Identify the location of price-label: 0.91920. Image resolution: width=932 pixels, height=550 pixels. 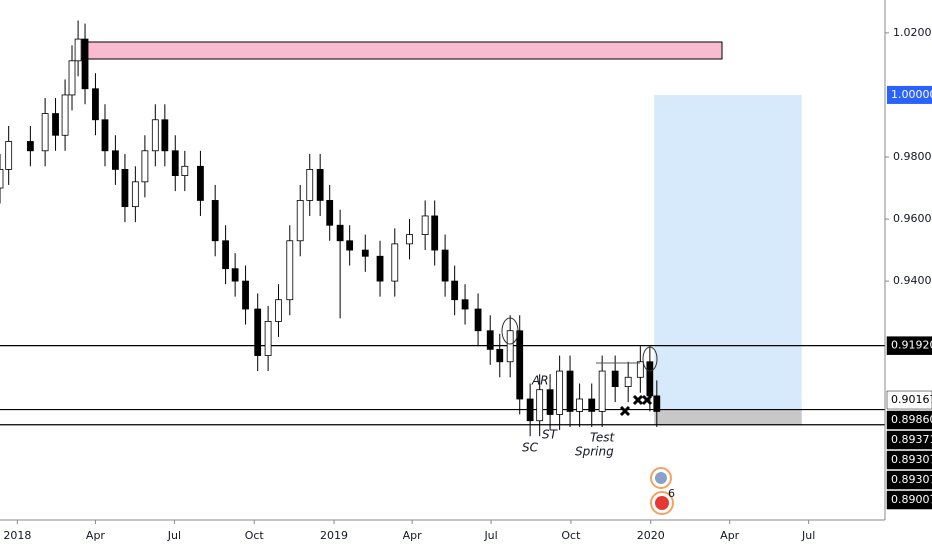
(911, 345).